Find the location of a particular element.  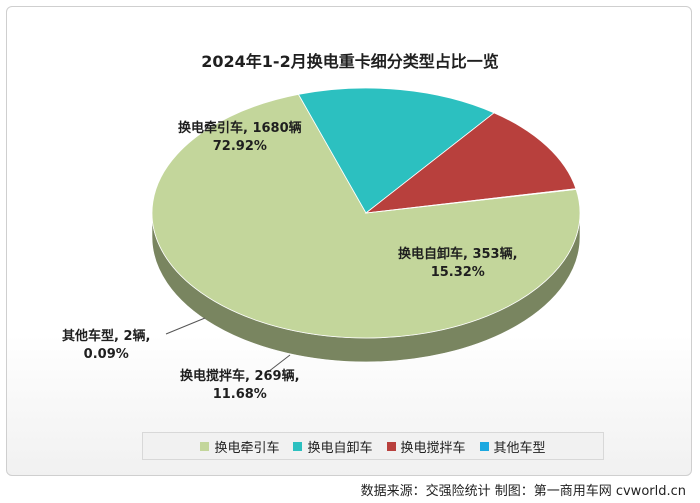

legend-swatch-dump is located at coordinates (298, 446).